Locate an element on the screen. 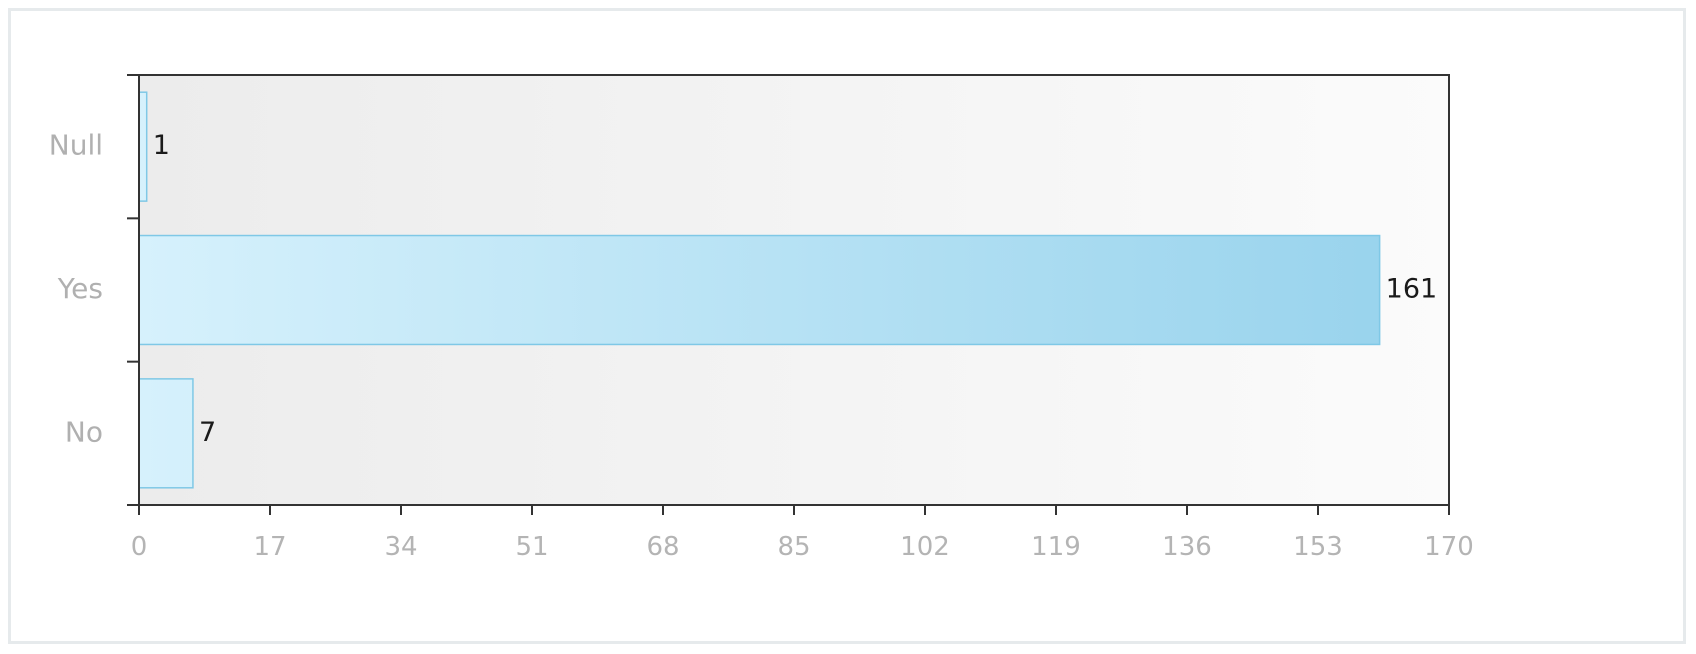 The height and width of the screenshot is (654, 1696). category-label-no: No is located at coordinates (84, 431).